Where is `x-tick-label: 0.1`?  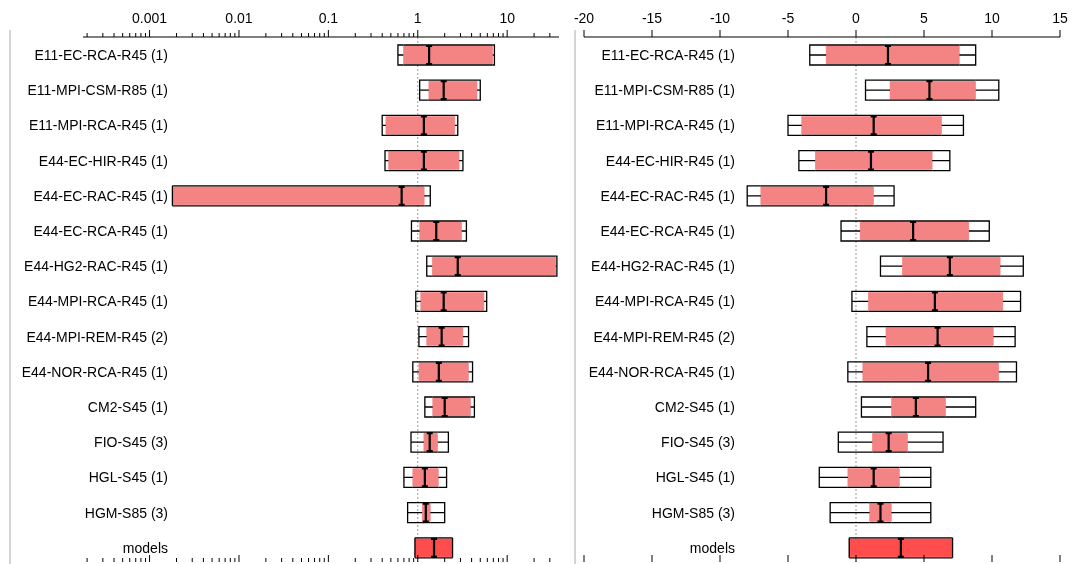
x-tick-label: 0.1 is located at coordinates (328, 18).